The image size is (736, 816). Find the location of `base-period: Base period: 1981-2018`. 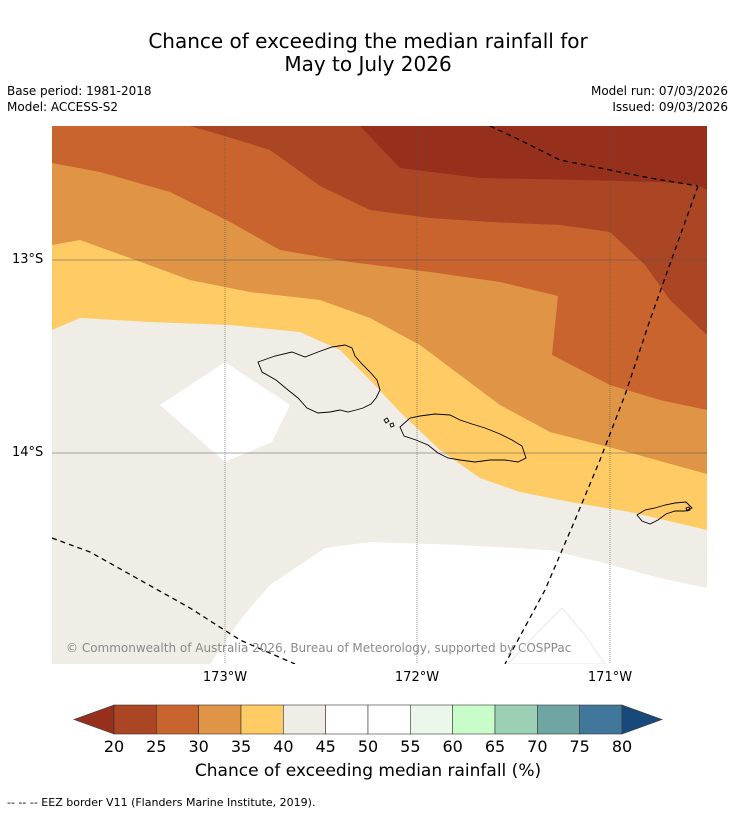

base-period: Base period: 1981-2018 is located at coordinates (79, 91).